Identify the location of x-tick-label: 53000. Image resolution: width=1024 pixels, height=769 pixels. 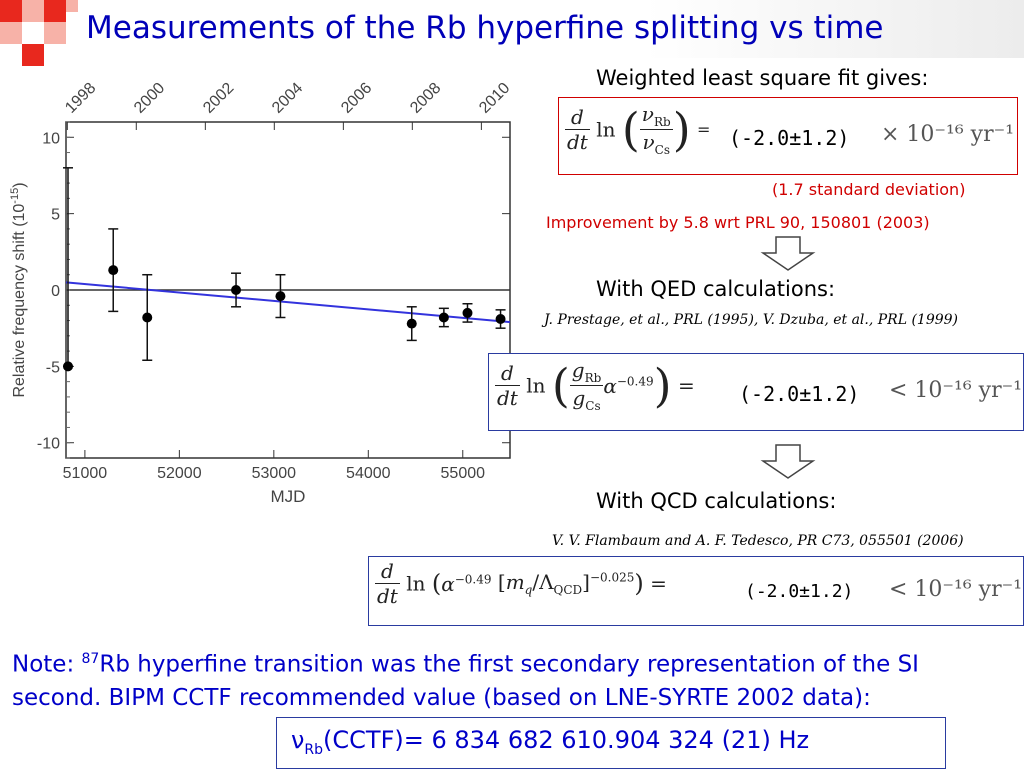
(274, 473).